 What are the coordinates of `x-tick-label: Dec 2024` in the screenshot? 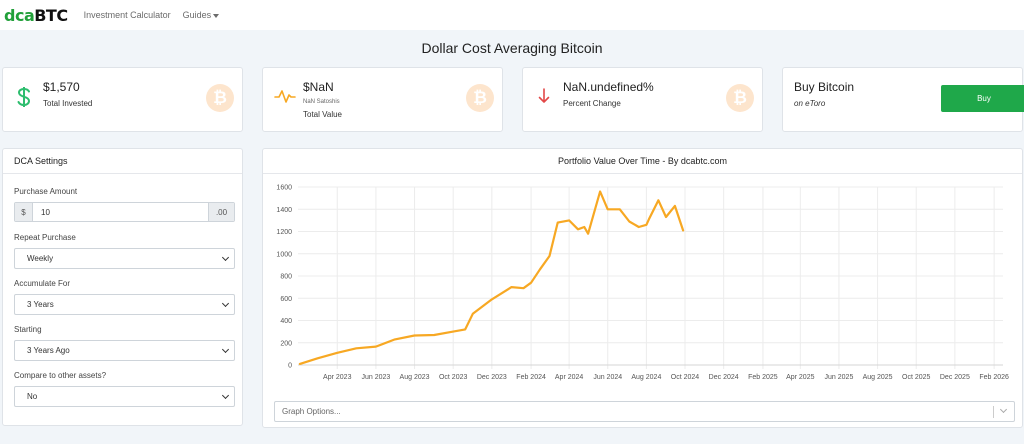 It's located at (724, 377).